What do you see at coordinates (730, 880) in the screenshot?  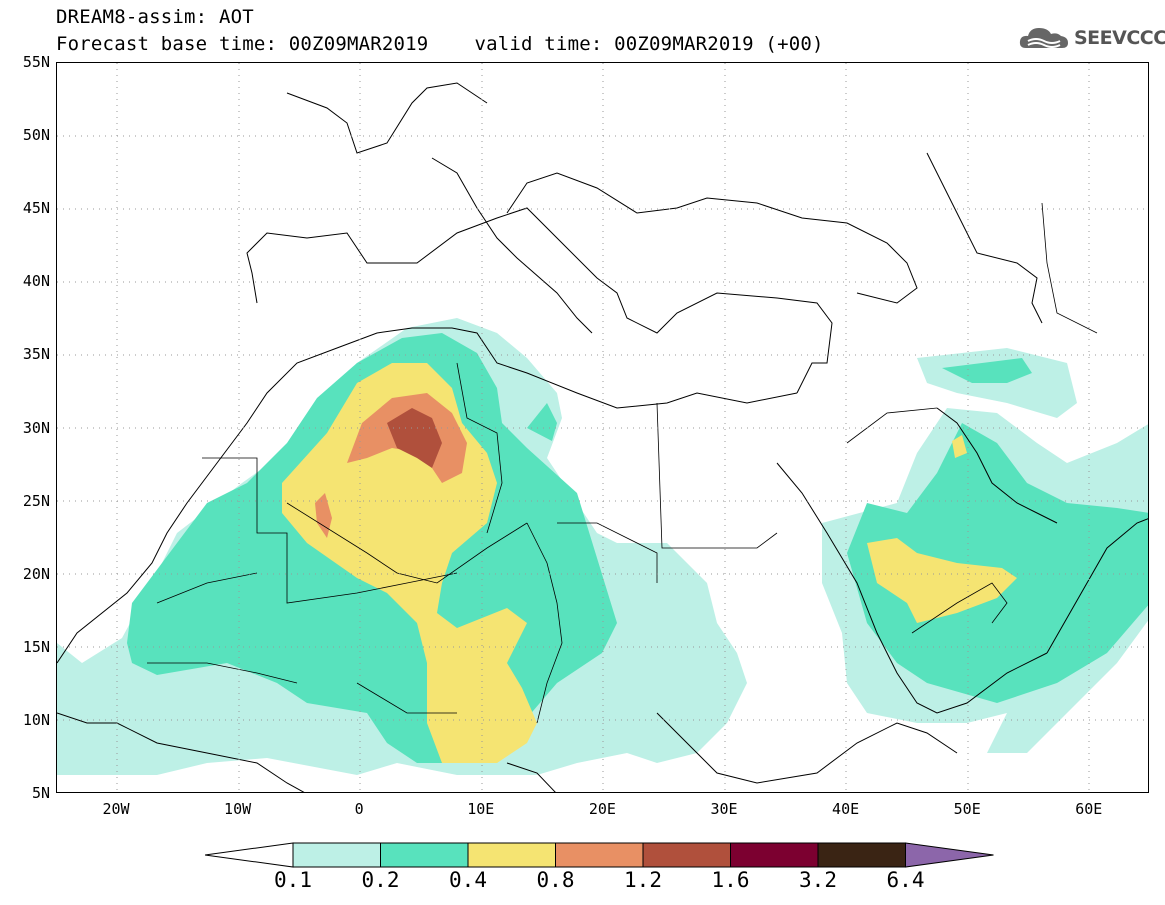 I see `colorbar-label: 1.6` at bounding box center [730, 880].